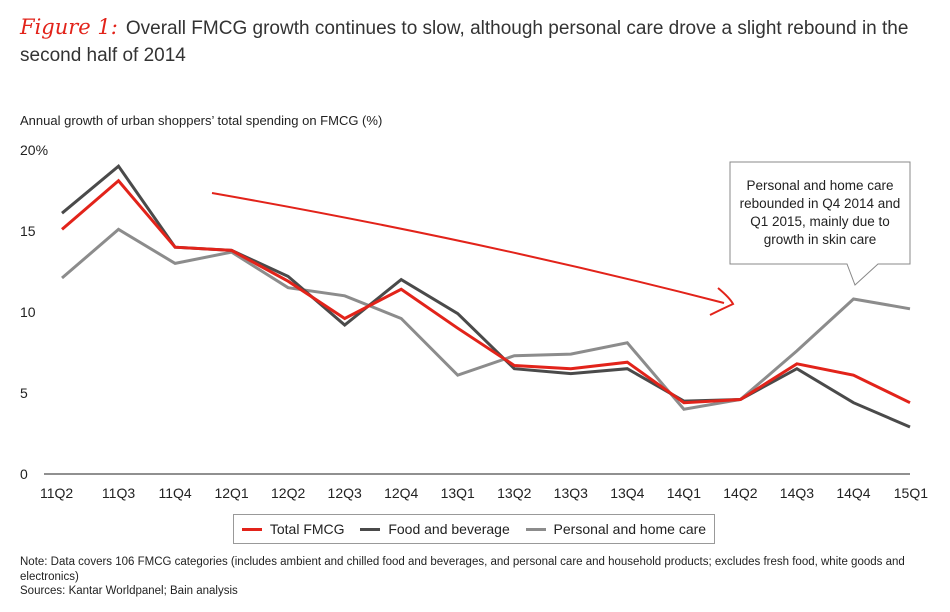 The image size is (950, 612). What do you see at coordinates (118, 493) in the screenshot?
I see `x-tick-label: 11Q3` at bounding box center [118, 493].